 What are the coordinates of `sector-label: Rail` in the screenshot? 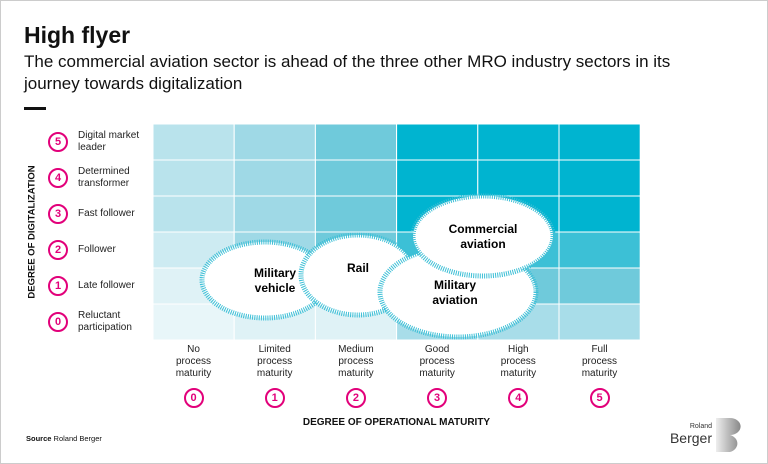 It's located at (358, 268).